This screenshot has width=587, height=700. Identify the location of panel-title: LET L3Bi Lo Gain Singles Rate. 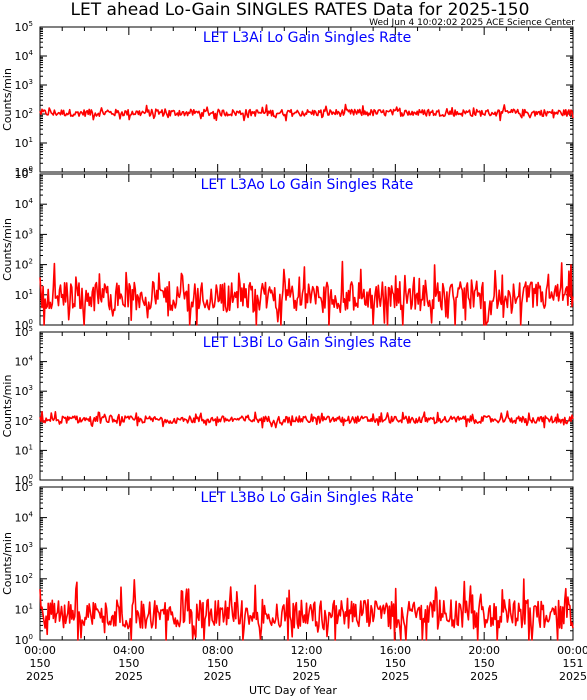
(307, 343).